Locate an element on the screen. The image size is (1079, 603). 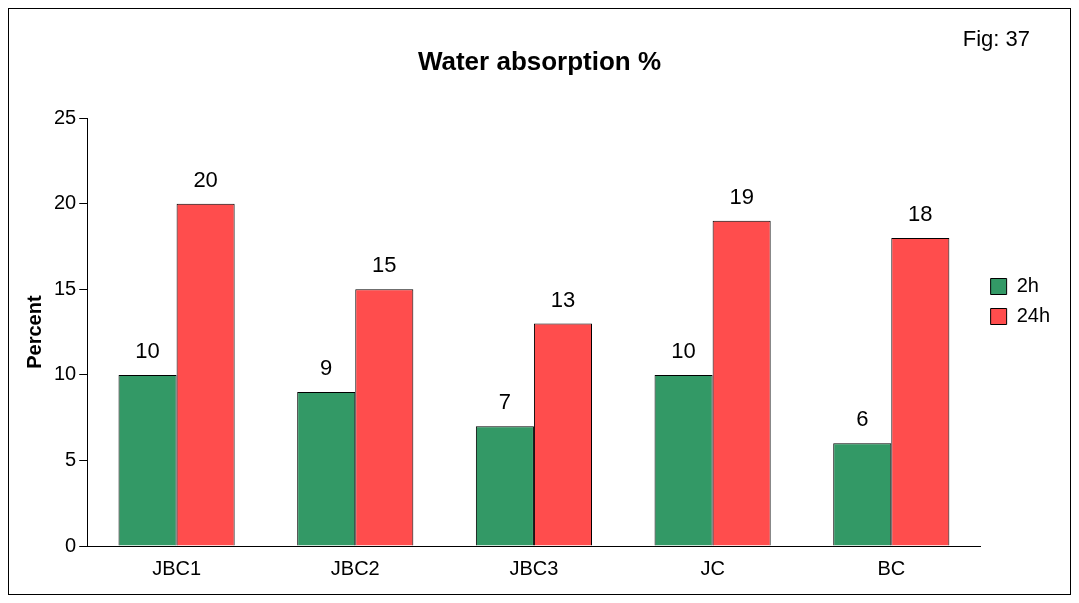
chart-title: Water absorption % is located at coordinates (539, 60).